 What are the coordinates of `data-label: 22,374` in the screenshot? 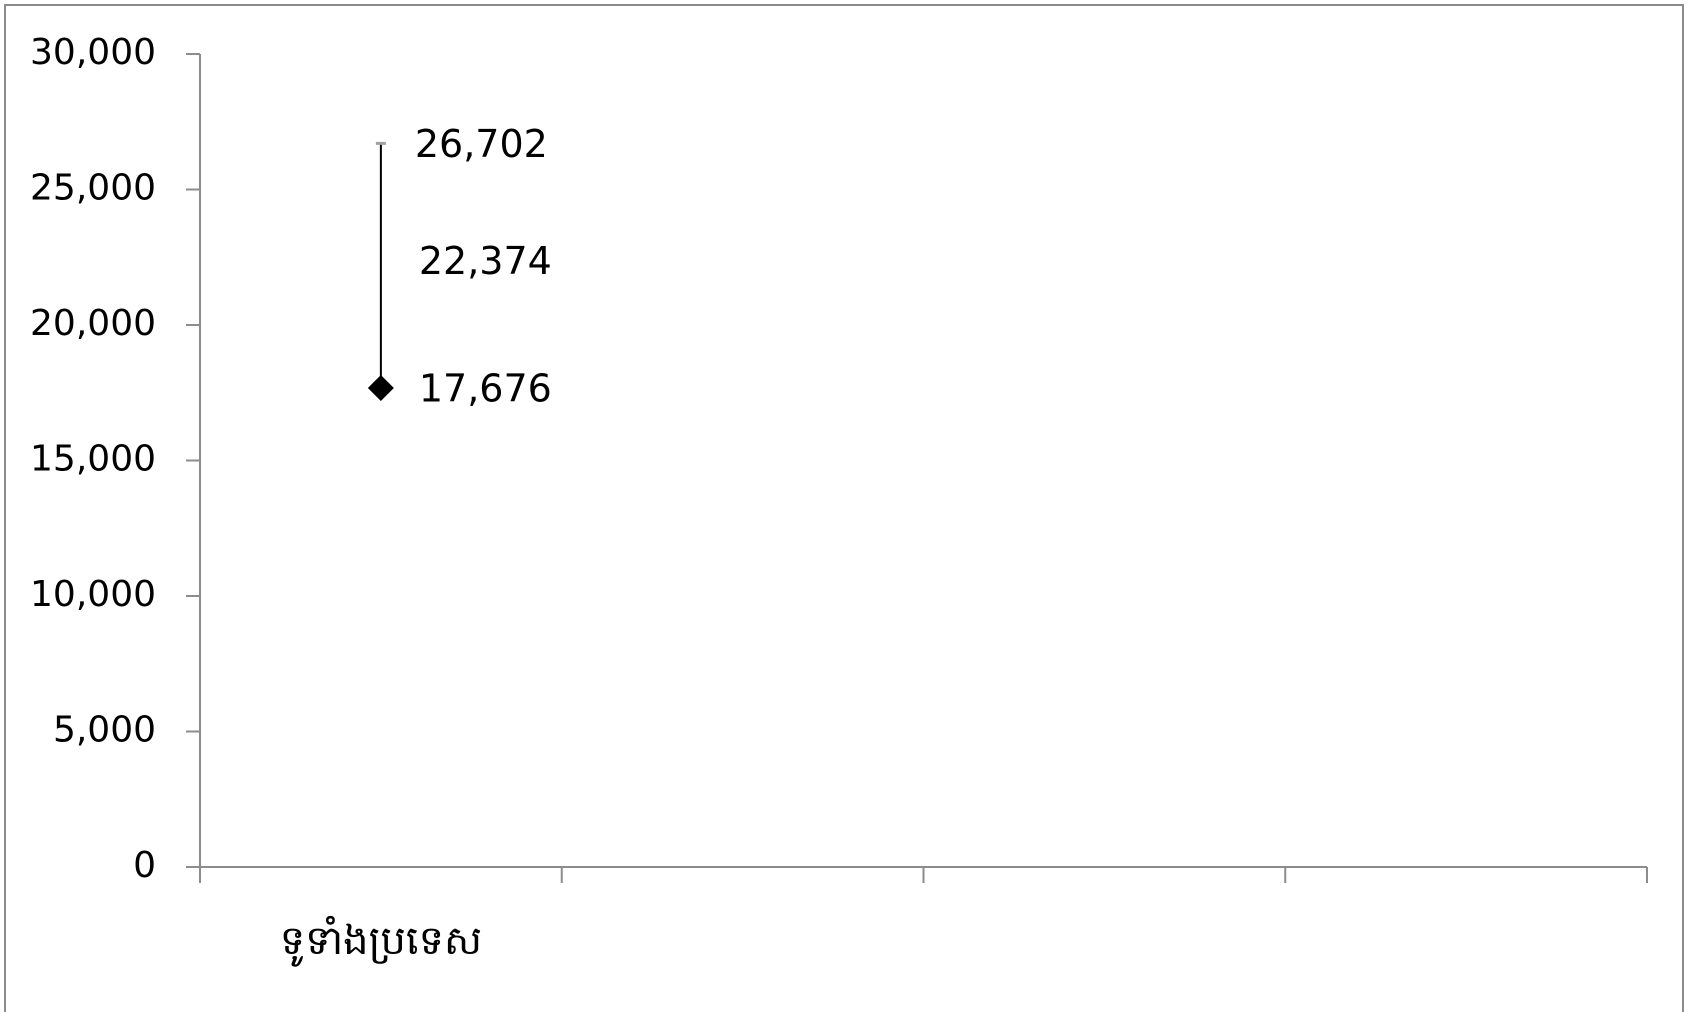 It's located at (485, 261).